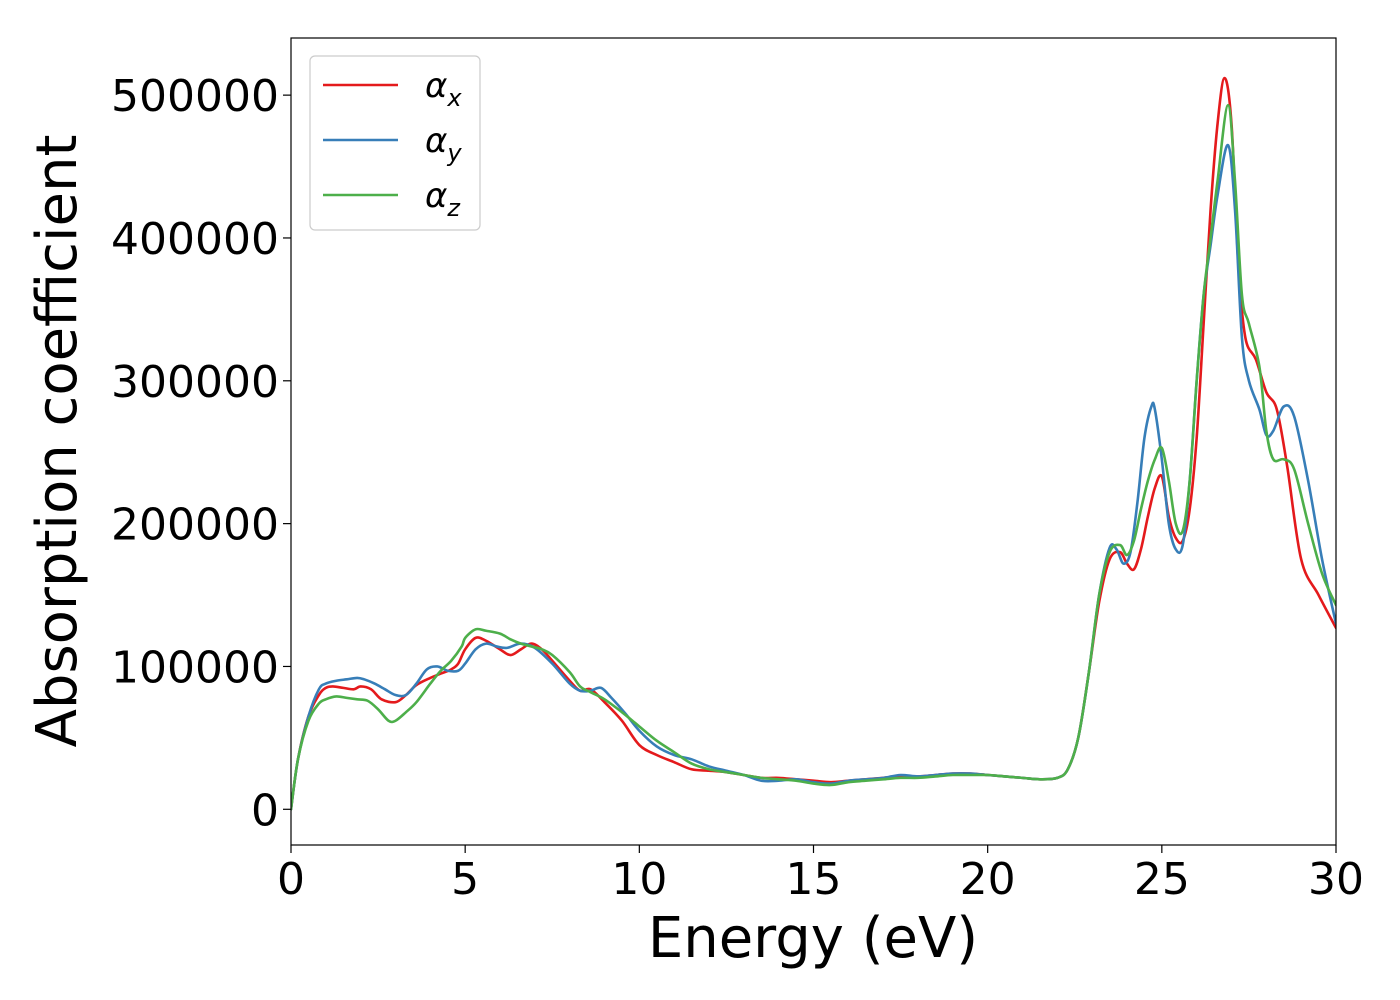 This screenshot has height=1000, width=1400. I want to click on y-axis: 0 100000 200000 300000 400000 500000, so click(201, 453).